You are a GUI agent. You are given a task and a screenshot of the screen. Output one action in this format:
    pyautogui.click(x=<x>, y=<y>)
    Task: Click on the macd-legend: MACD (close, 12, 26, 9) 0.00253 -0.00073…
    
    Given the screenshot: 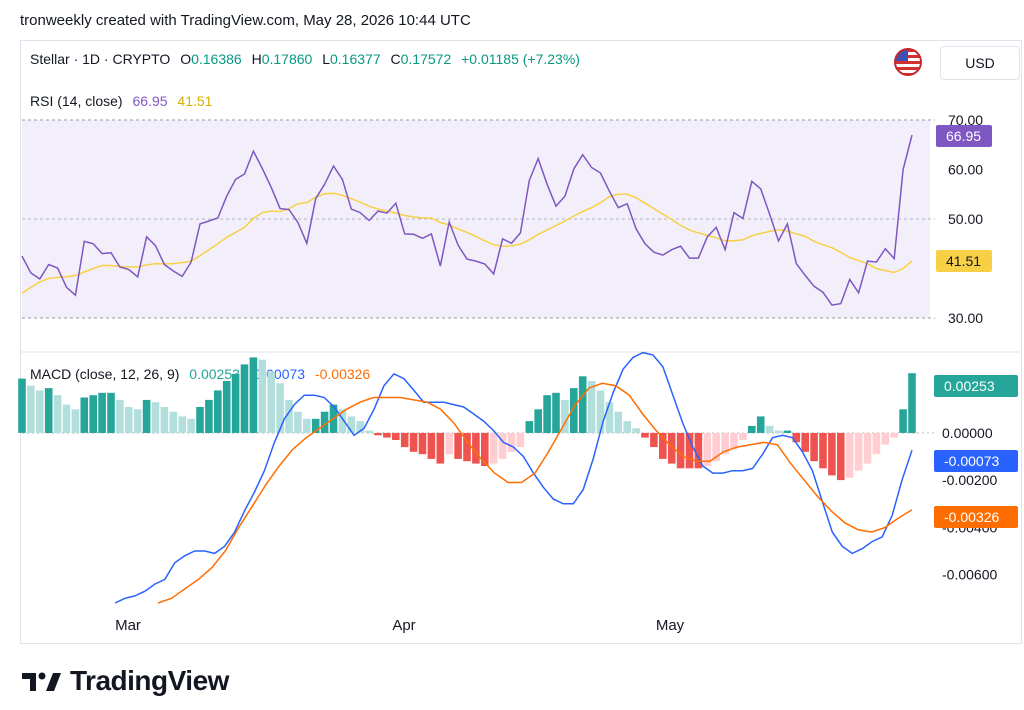 What is the action you would take?
    pyautogui.click(x=200, y=374)
    